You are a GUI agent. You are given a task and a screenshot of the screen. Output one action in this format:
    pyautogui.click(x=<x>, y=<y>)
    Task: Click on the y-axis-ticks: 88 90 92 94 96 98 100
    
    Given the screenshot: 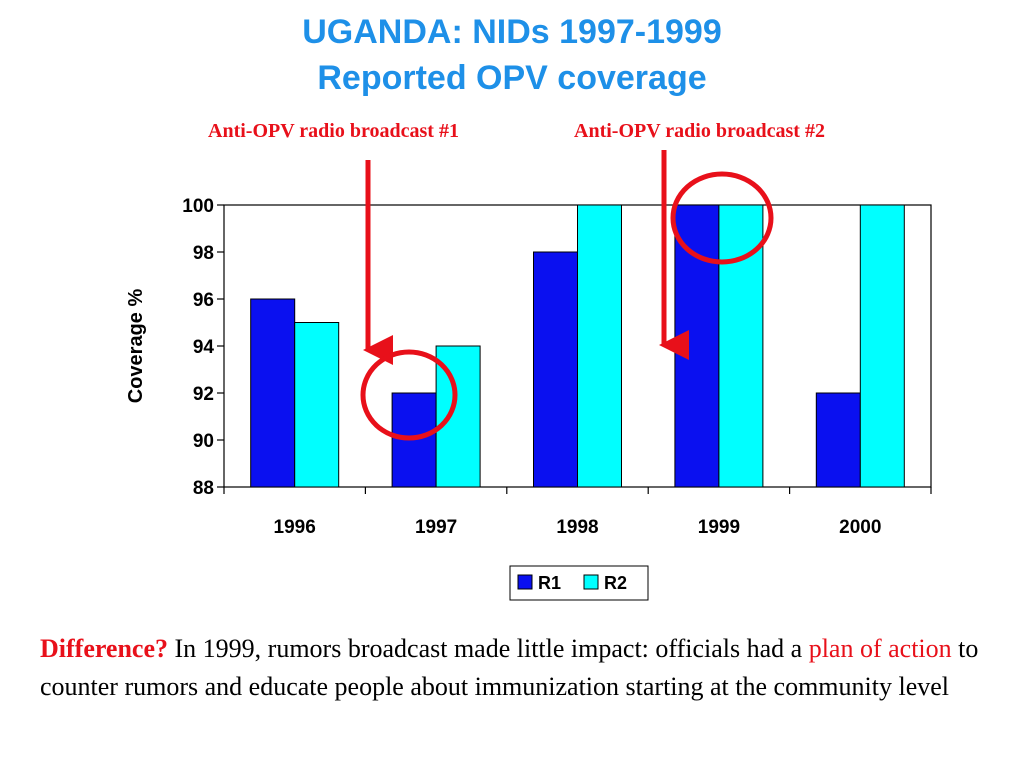 What is the action you would take?
    pyautogui.click(x=203, y=347)
    